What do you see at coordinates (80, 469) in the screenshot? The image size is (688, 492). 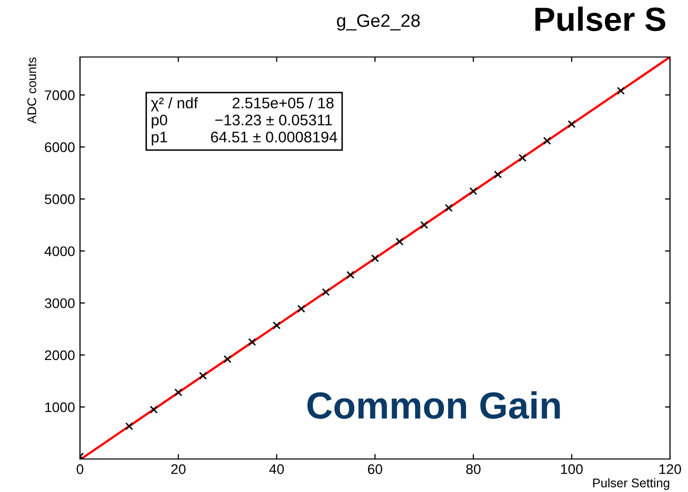 I see `x-tick-label: 0` at bounding box center [80, 469].